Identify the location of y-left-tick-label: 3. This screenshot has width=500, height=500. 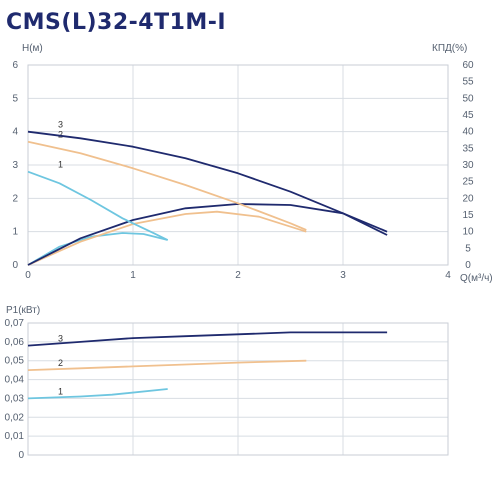
(15, 165).